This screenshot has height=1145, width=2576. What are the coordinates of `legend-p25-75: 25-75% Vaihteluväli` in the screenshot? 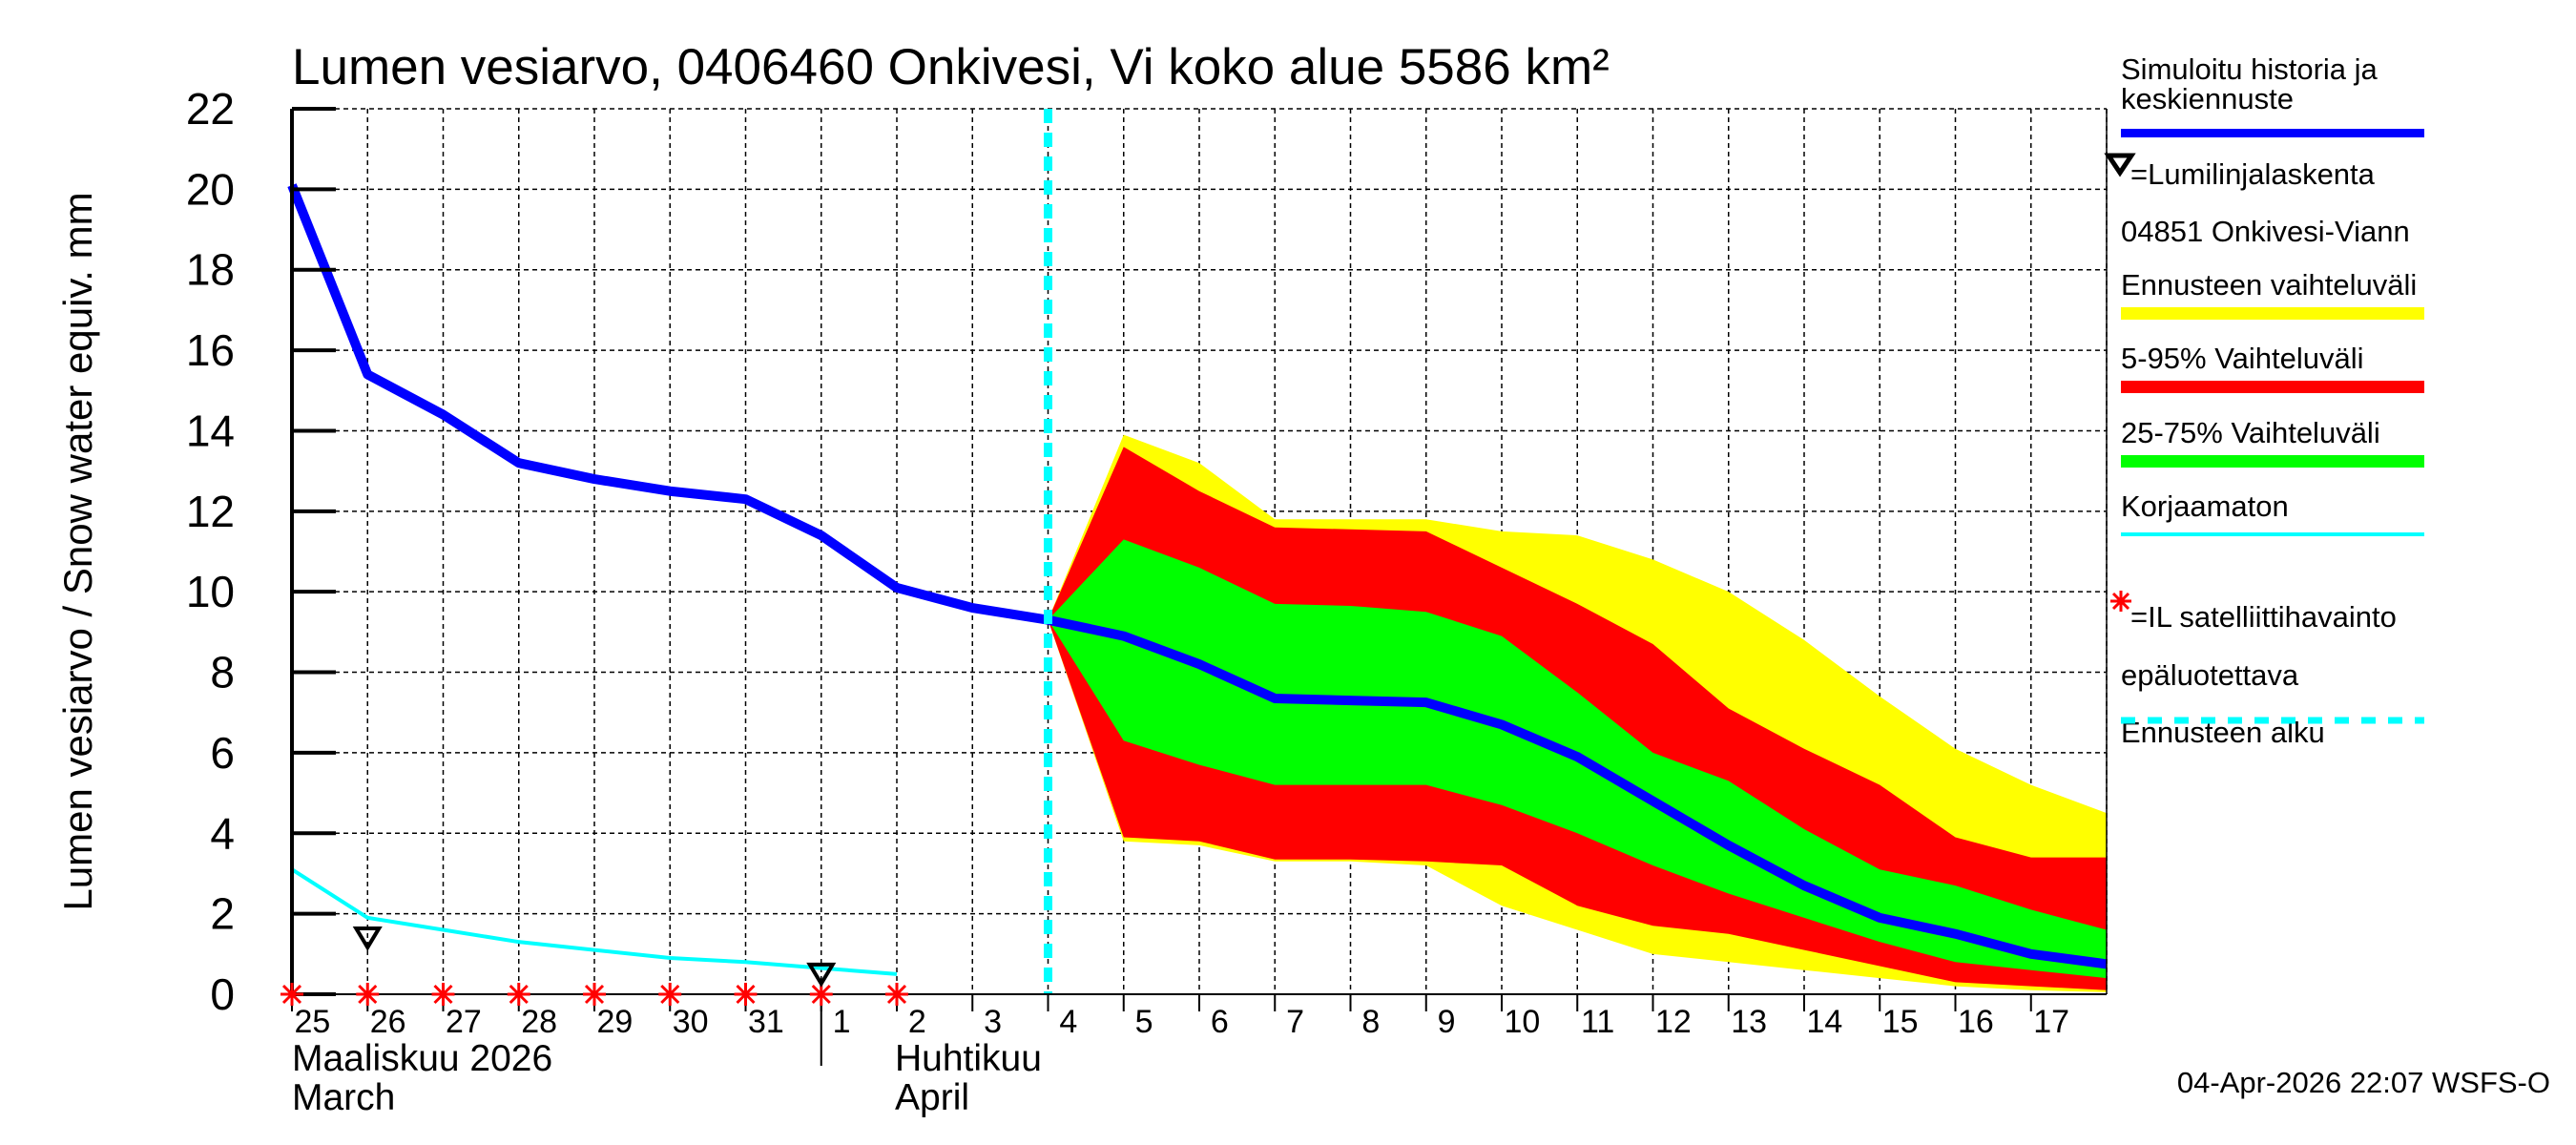 It's located at (2250, 432).